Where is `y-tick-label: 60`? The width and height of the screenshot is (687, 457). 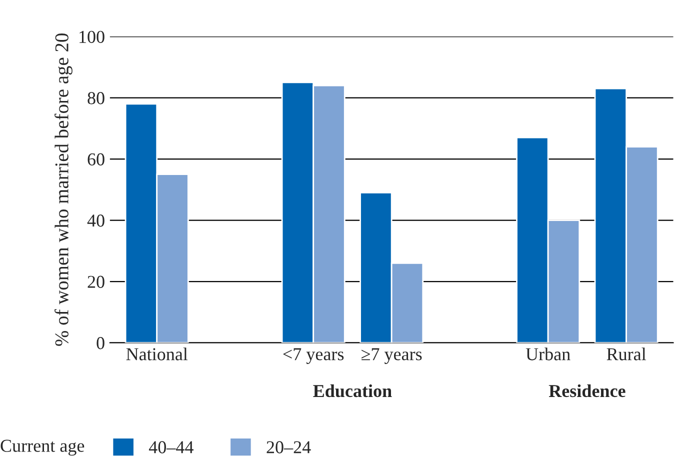 y-tick-label: 60 is located at coordinates (96, 159).